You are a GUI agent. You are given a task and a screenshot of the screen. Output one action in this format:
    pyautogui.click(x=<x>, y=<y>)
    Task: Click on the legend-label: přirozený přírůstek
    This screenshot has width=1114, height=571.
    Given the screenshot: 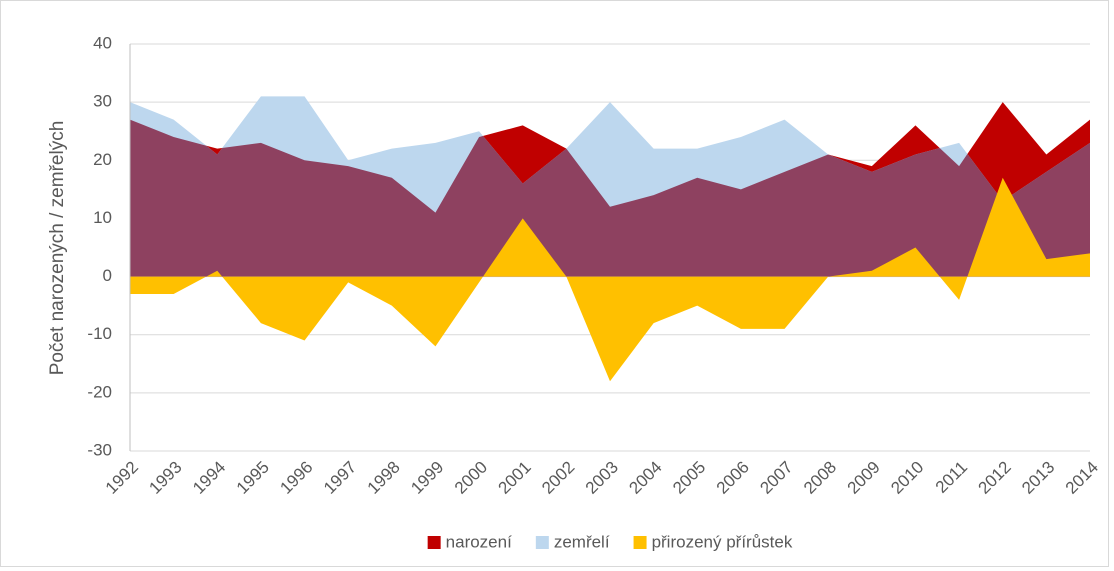 What is the action you would take?
    pyautogui.click(x=722, y=541)
    